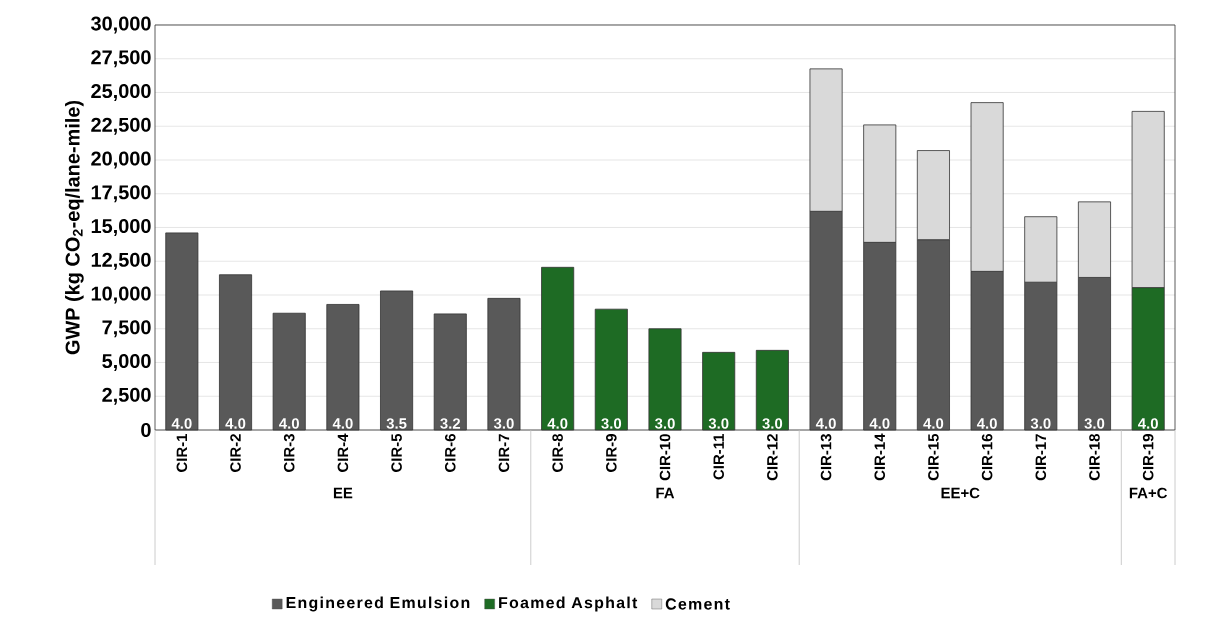 The height and width of the screenshot is (617, 1224). What do you see at coordinates (121, 59) in the screenshot?
I see `y-tick-label: 27,500` at bounding box center [121, 59].